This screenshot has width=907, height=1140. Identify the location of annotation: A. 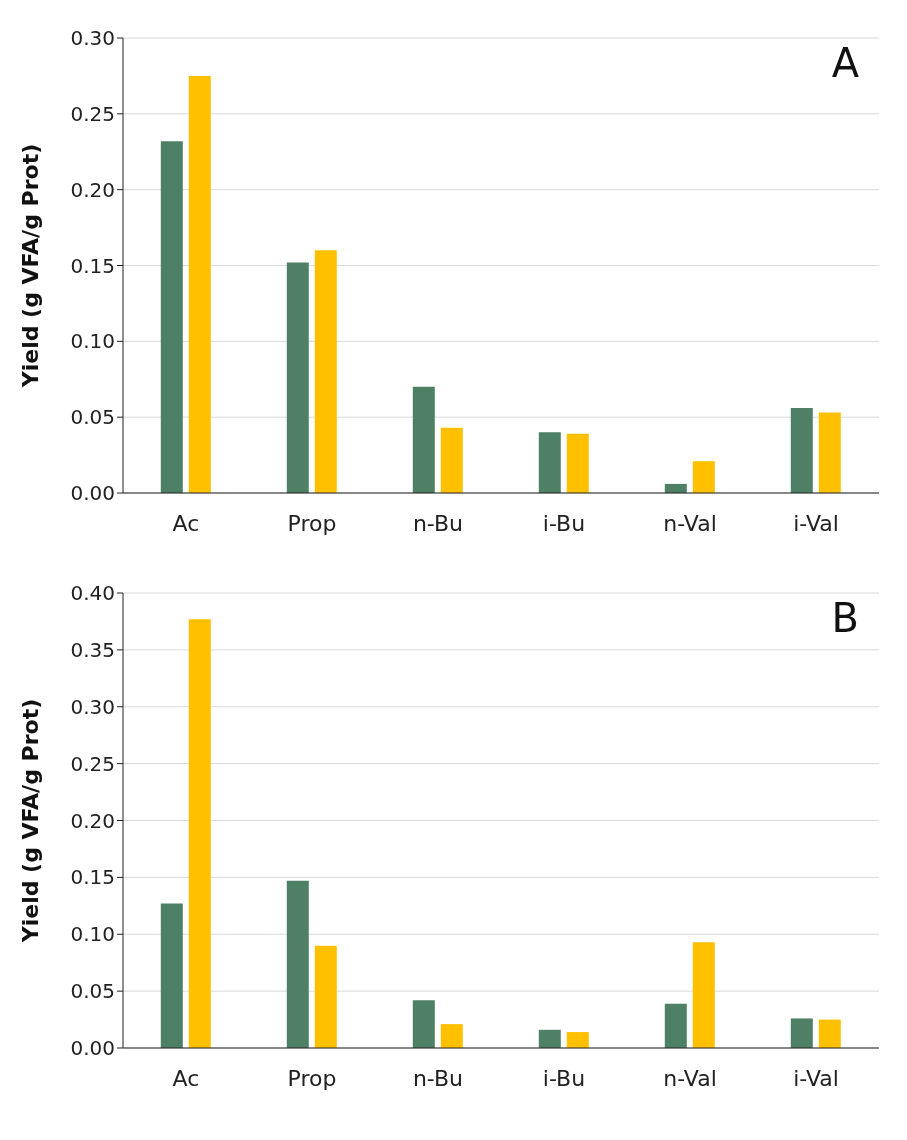
(845, 63).